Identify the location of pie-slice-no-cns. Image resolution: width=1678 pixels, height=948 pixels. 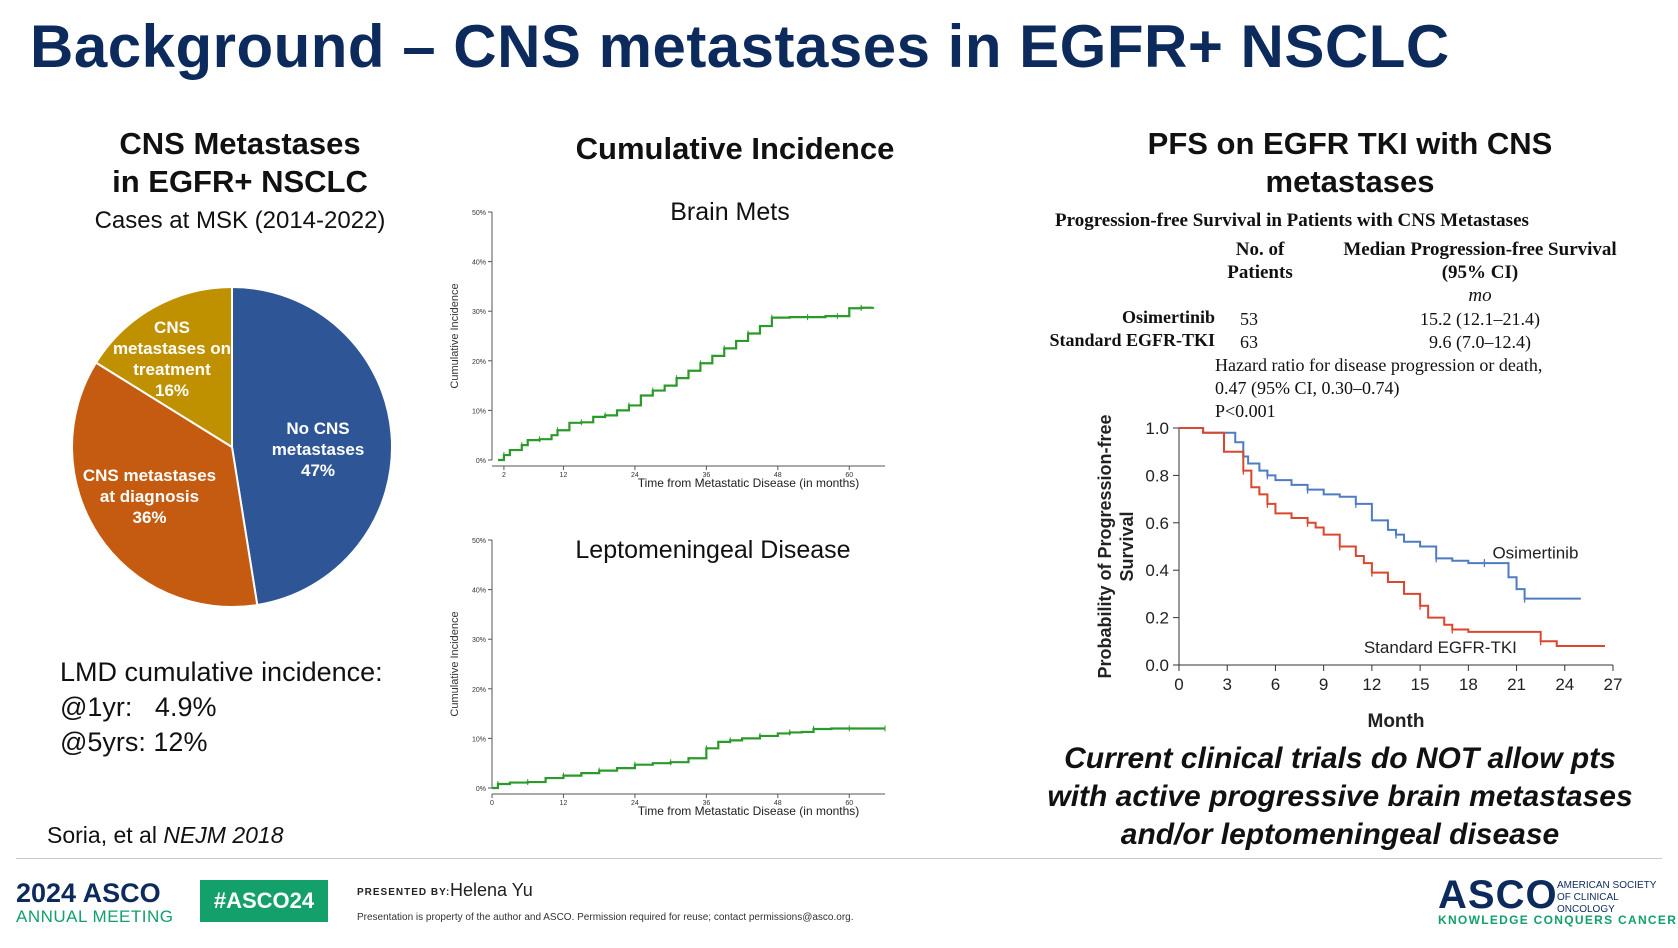
(312, 446).